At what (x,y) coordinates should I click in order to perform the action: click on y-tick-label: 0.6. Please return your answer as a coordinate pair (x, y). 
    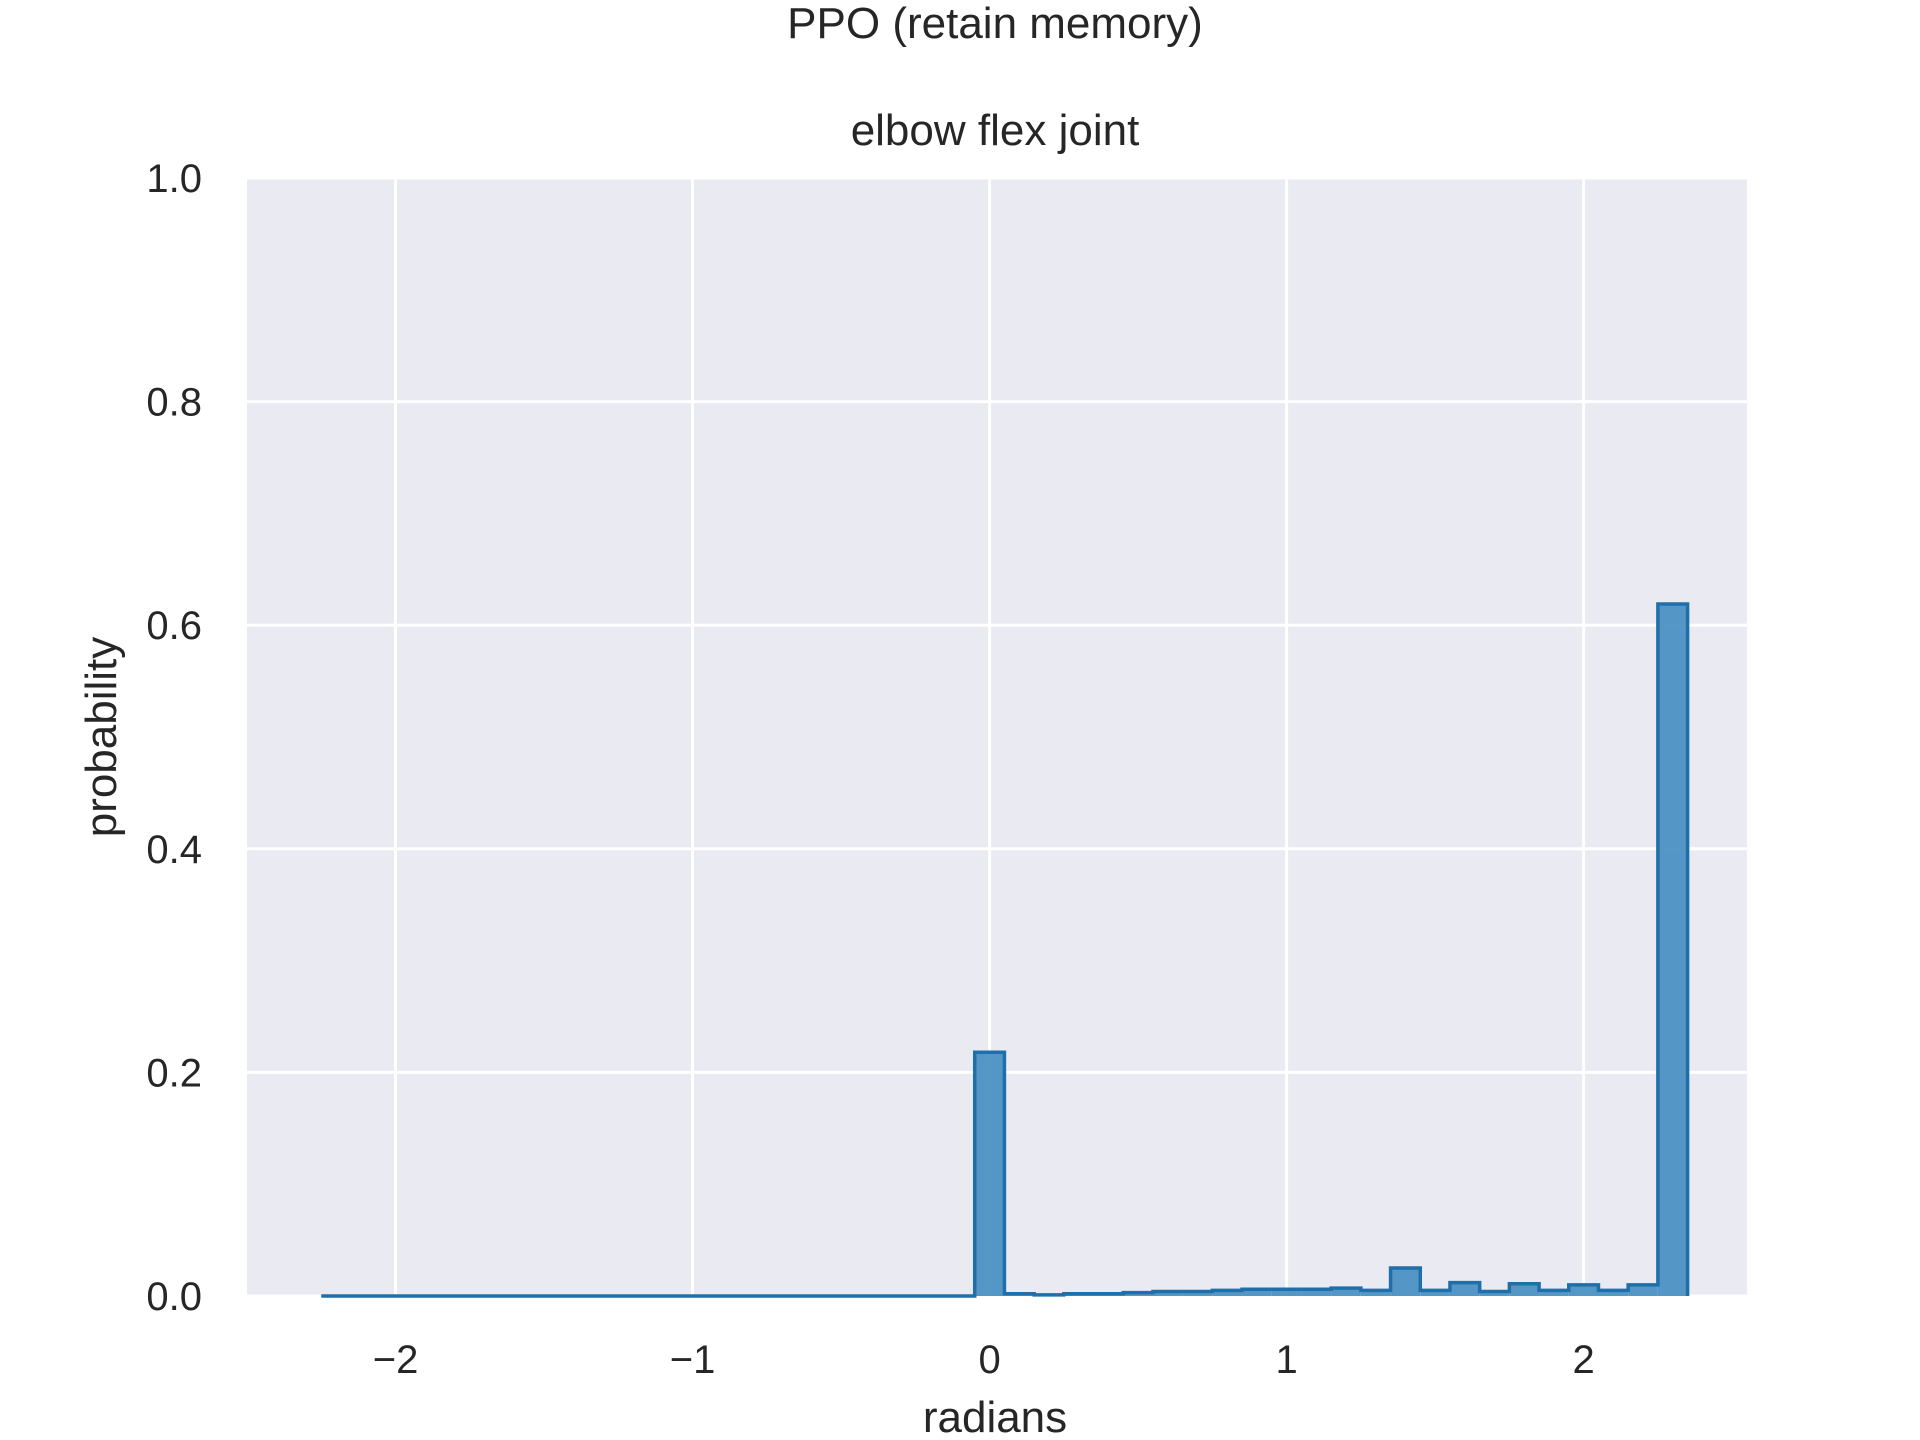
    Looking at the image, I should click on (174, 626).